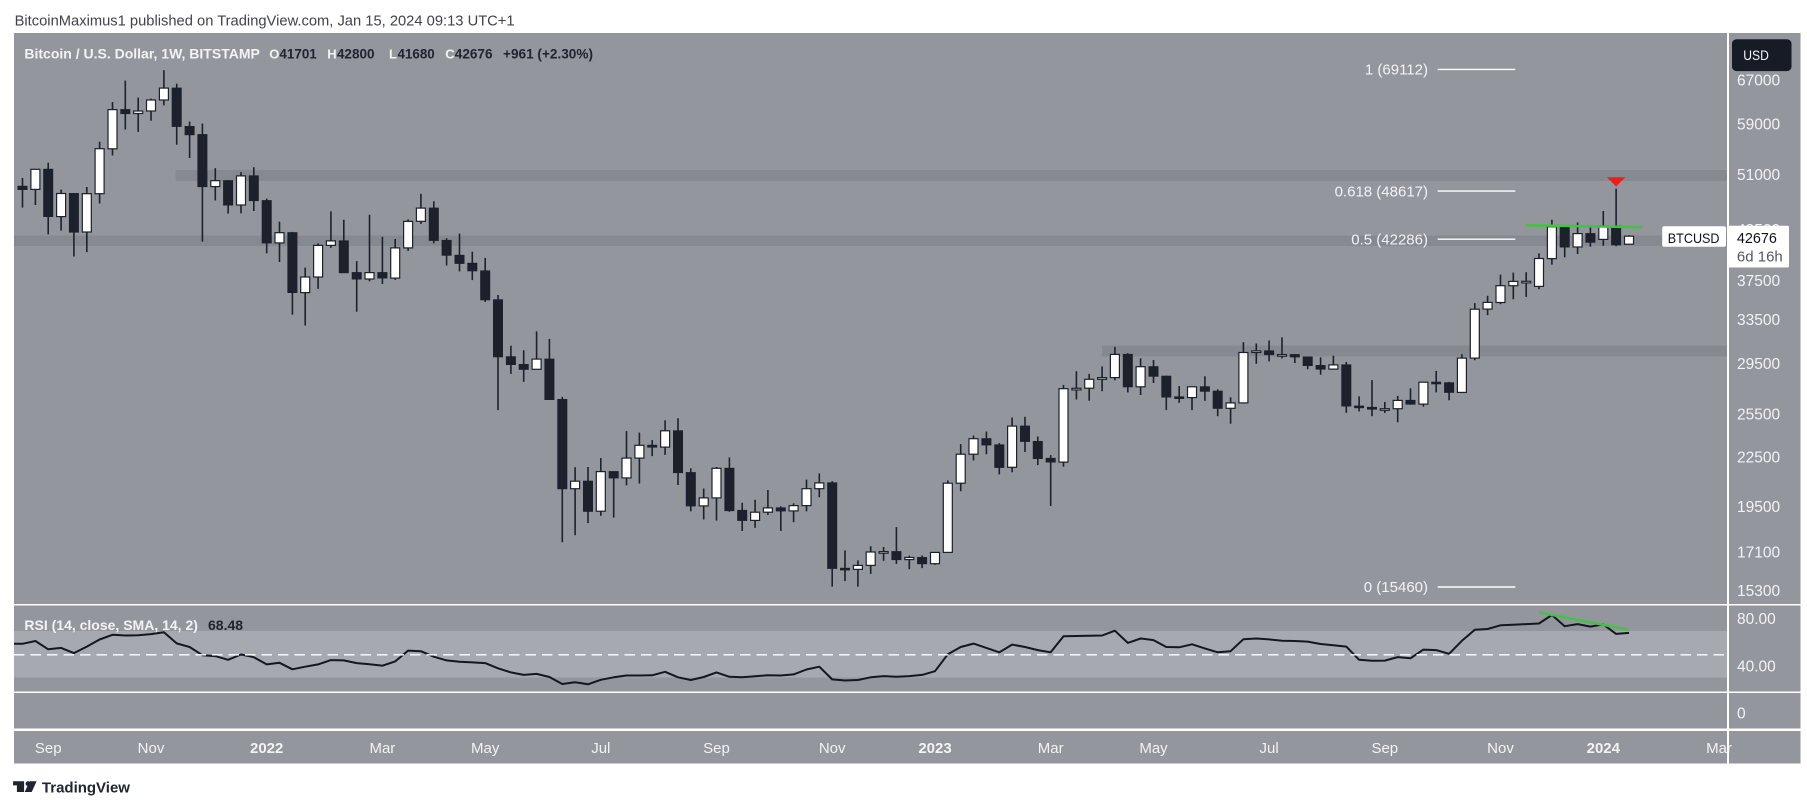 The height and width of the screenshot is (809, 1807). I want to click on svg-text: 19500, so click(1758, 507).